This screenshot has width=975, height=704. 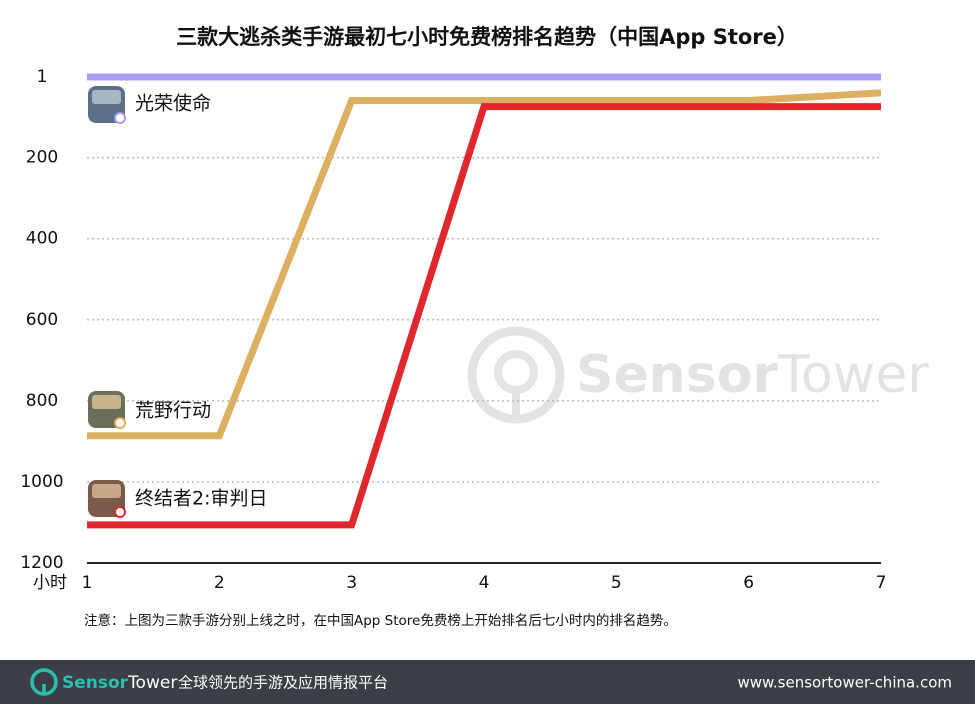 I want to click on watermark-text: SensorTower, so click(x=752, y=375).